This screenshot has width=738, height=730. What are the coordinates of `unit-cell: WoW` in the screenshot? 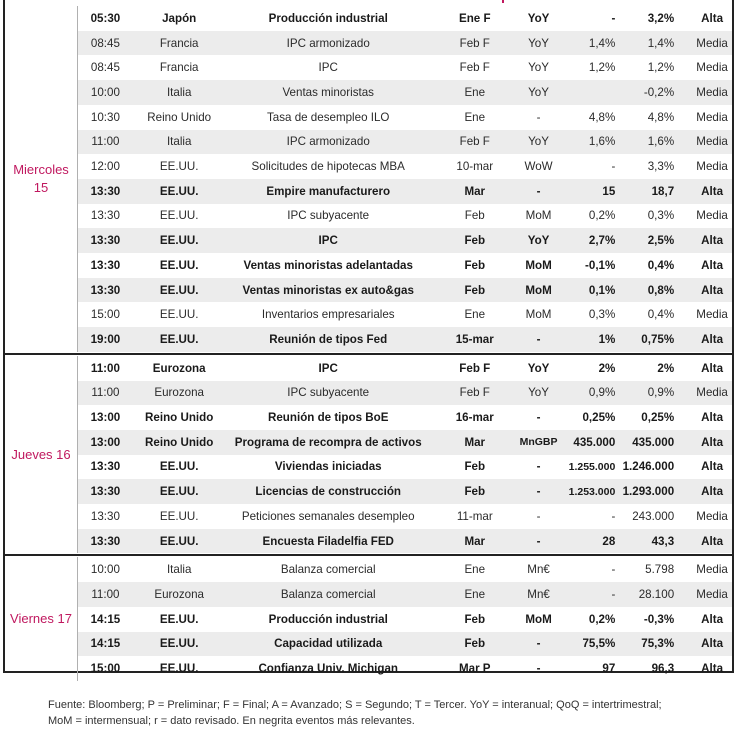 It's located at (538, 167).